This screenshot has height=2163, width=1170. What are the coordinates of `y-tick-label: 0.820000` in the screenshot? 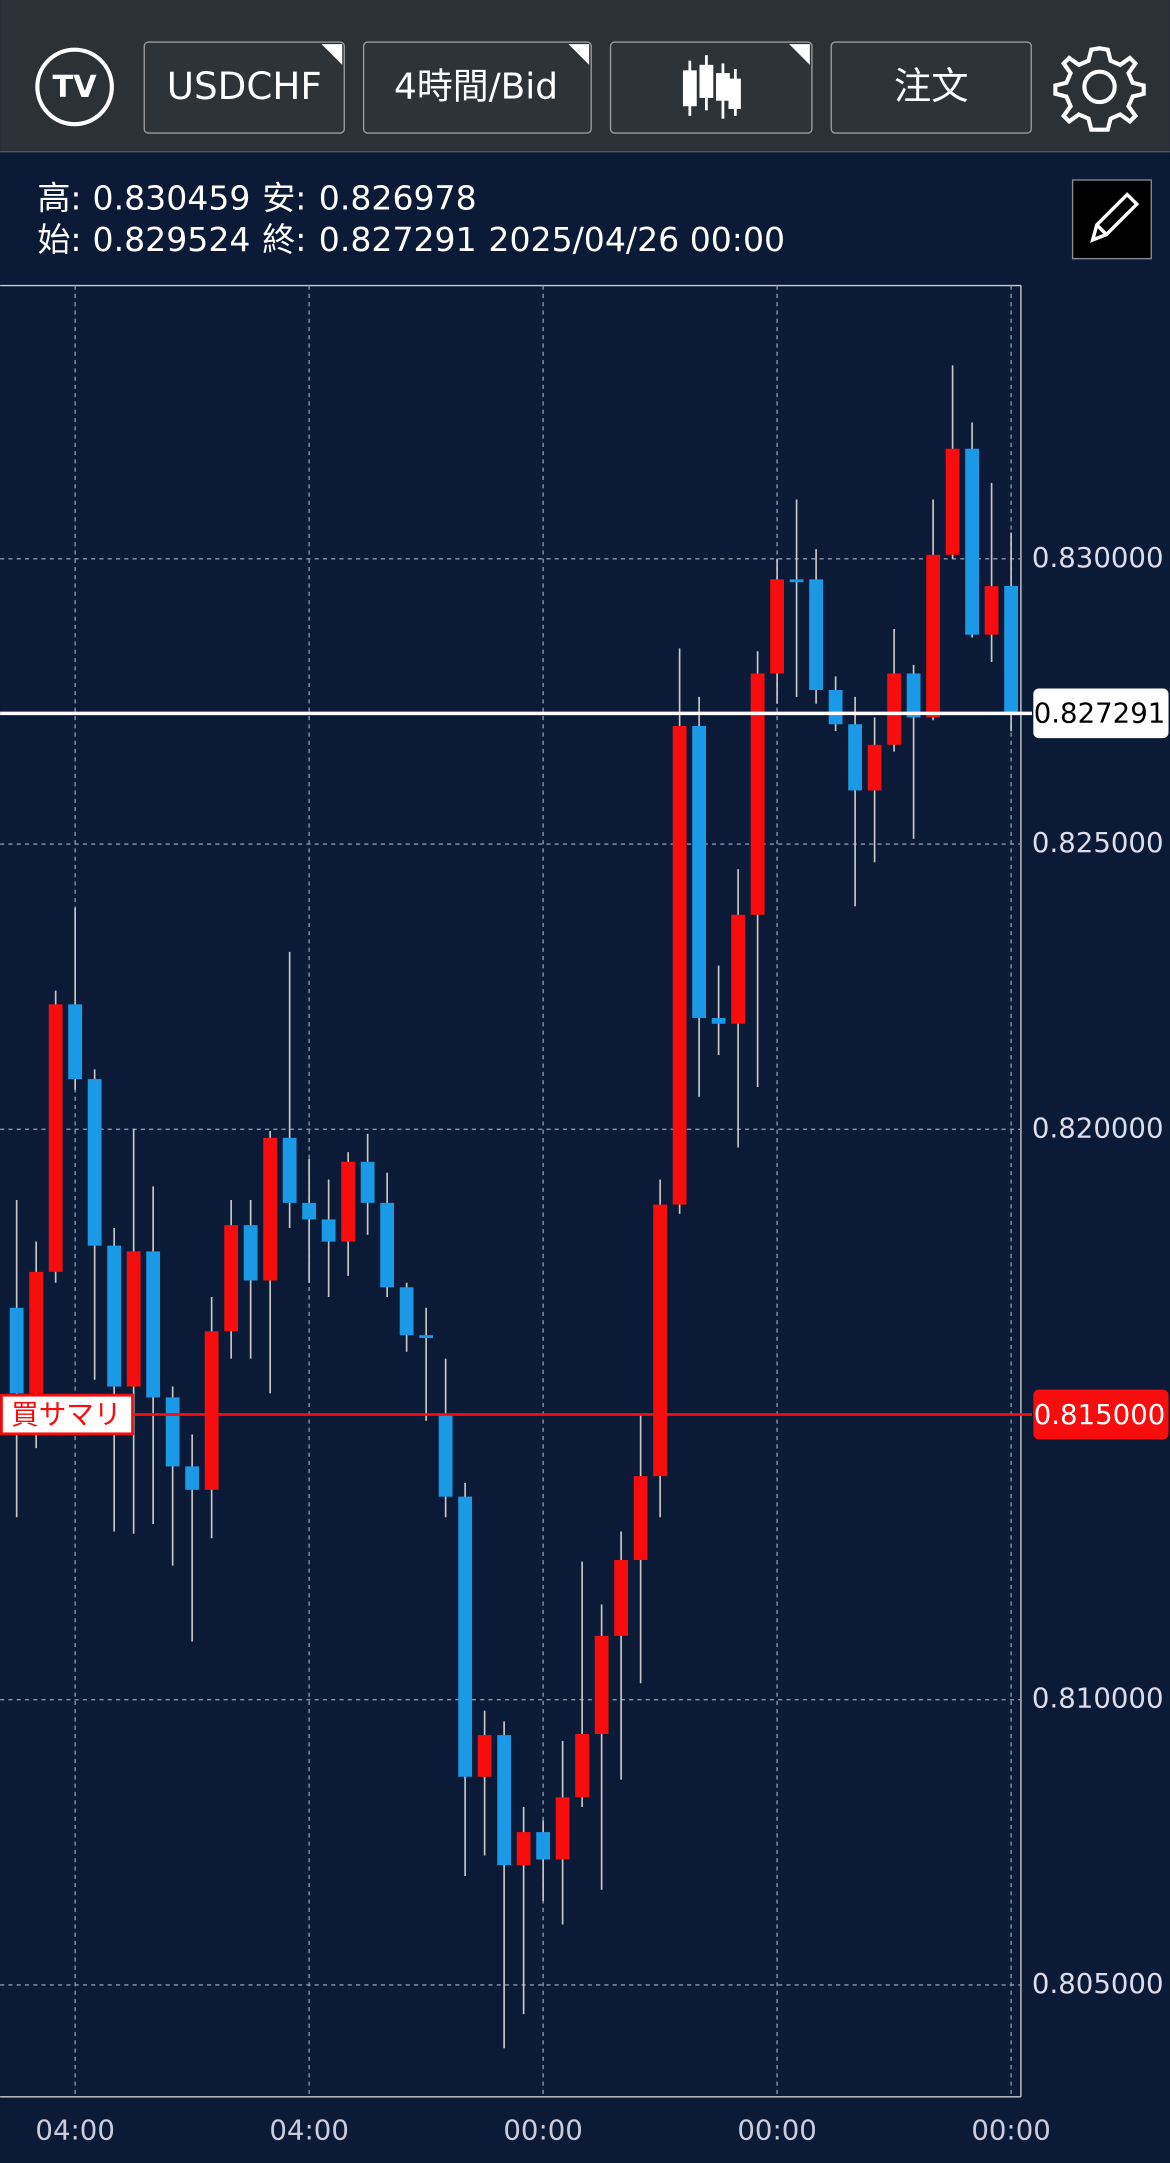 It's located at (1098, 1127).